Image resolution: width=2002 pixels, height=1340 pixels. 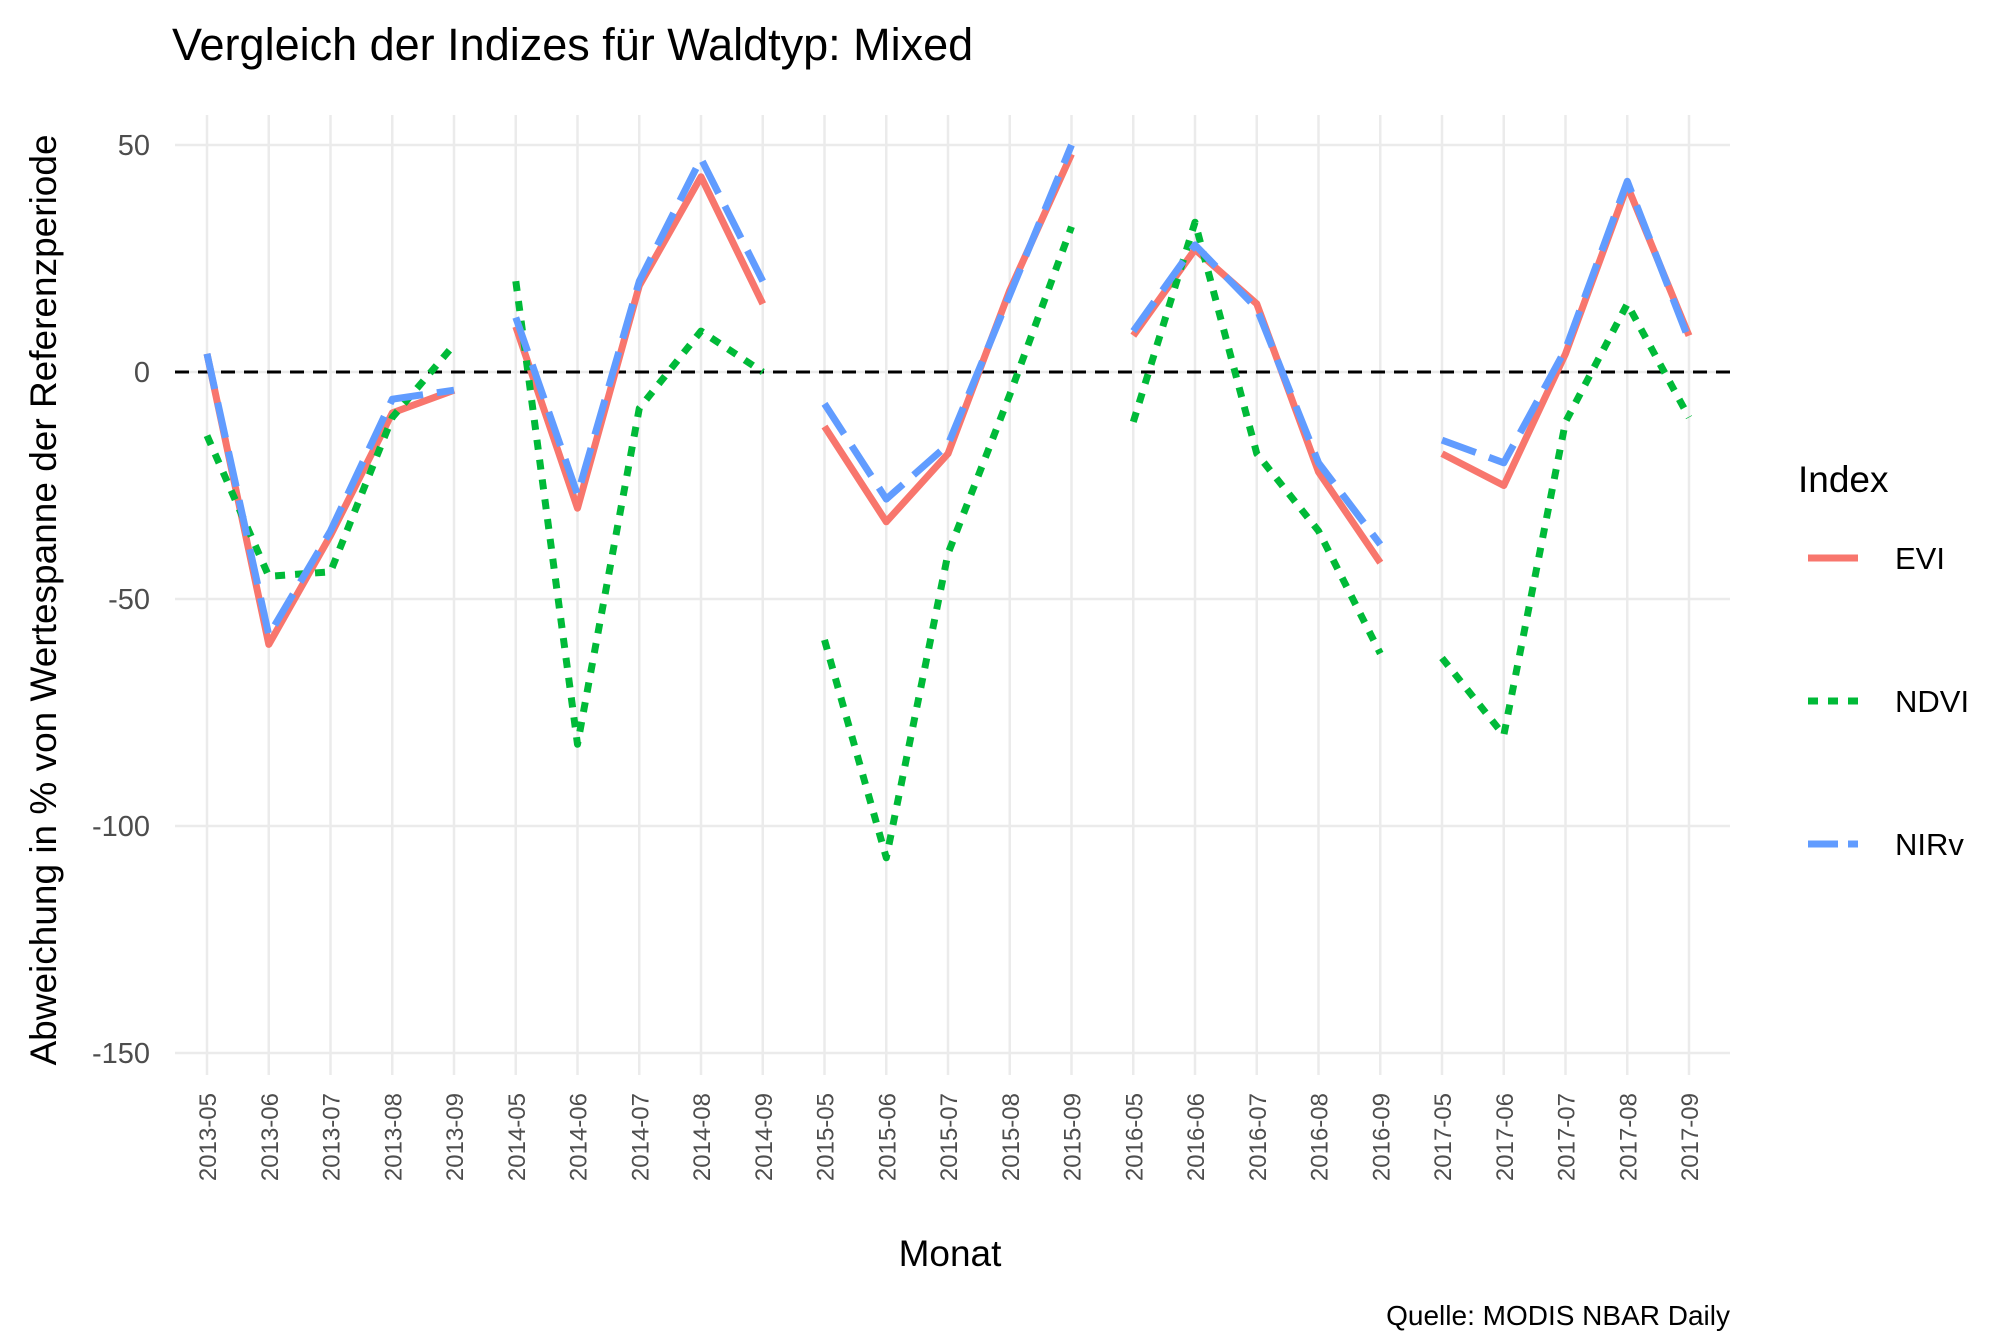 What do you see at coordinates (1920, 558) in the screenshot?
I see `legend-label-evi: EVI` at bounding box center [1920, 558].